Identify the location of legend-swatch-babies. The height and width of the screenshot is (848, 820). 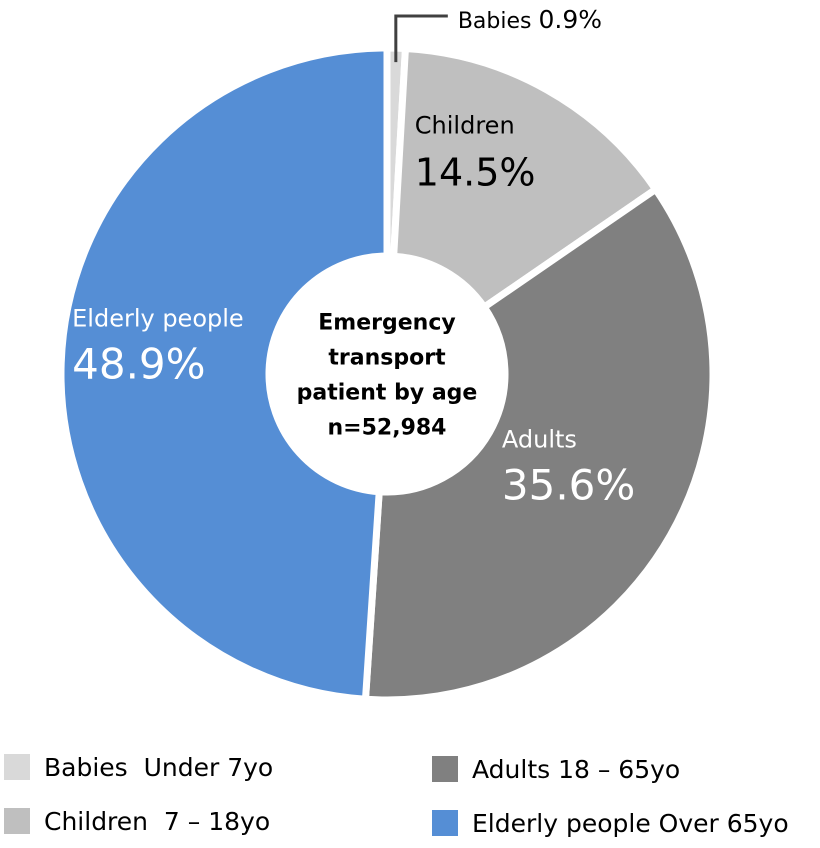
(17, 767).